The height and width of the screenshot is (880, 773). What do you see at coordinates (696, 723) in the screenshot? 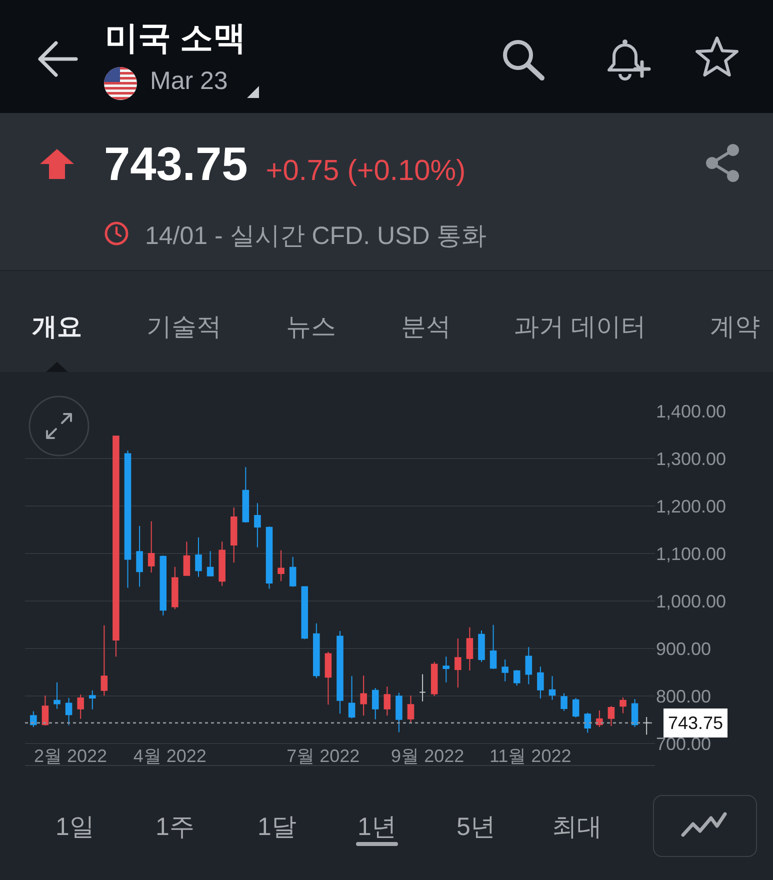
I see `ref-line-label: 743.75` at bounding box center [696, 723].